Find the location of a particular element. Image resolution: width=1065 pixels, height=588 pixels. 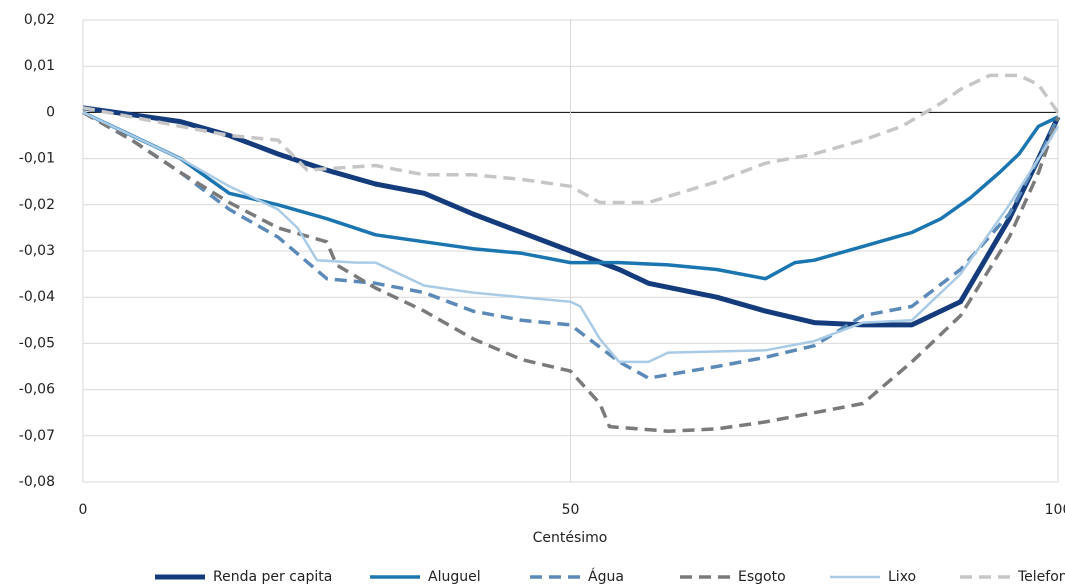

legend-label: Renda per capita is located at coordinates (272, 577).